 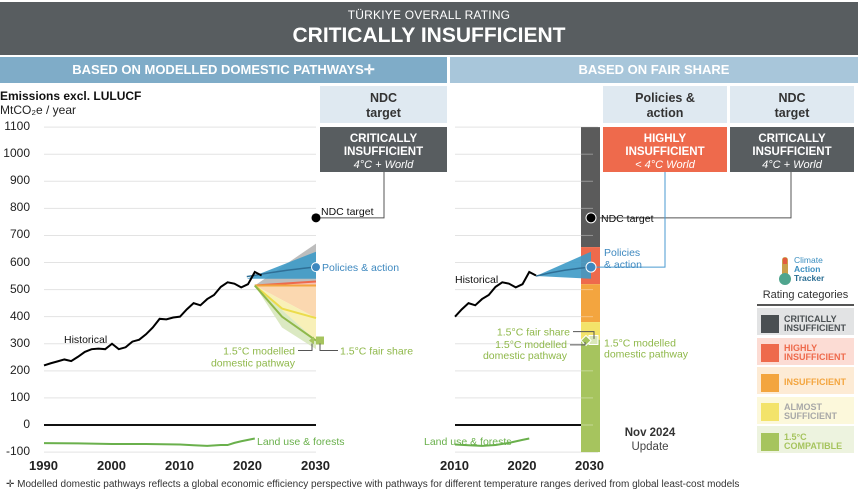 What do you see at coordinates (815, 382) in the screenshot?
I see `legend-label: INSUFFICIENT` at bounding box center [815, 382].